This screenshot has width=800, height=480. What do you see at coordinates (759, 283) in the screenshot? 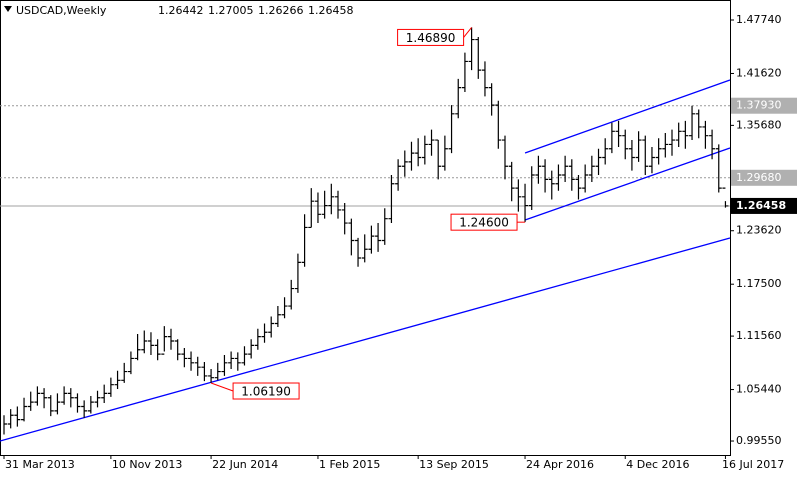
I see `y-tick-label: 1.17500` at bounding box center [759, 283].